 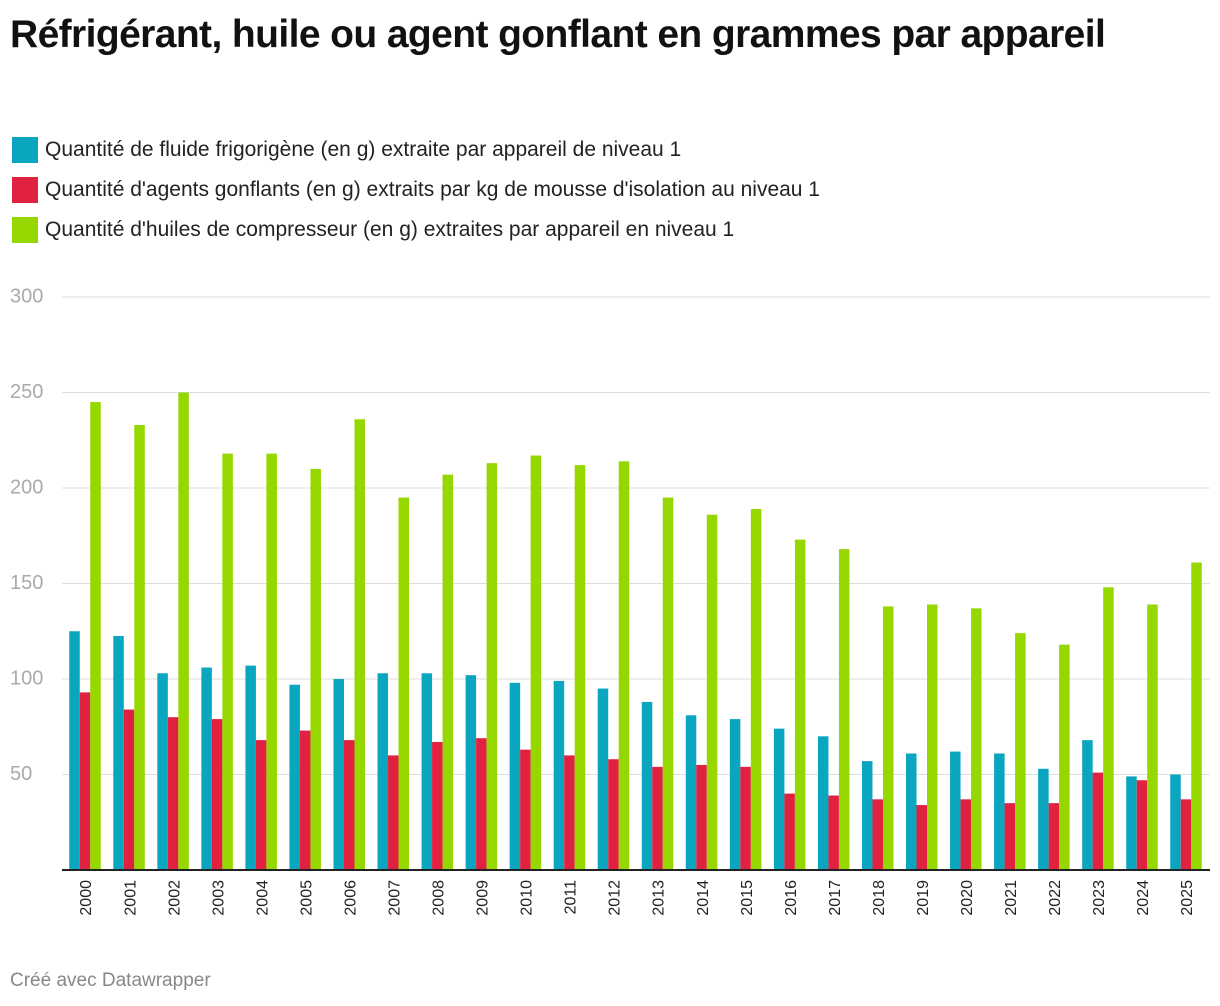 What do you see at coordinates (174, 898) in the screenshot?
I see `x-tick-label: 2002` at bounding box center [174, 898].